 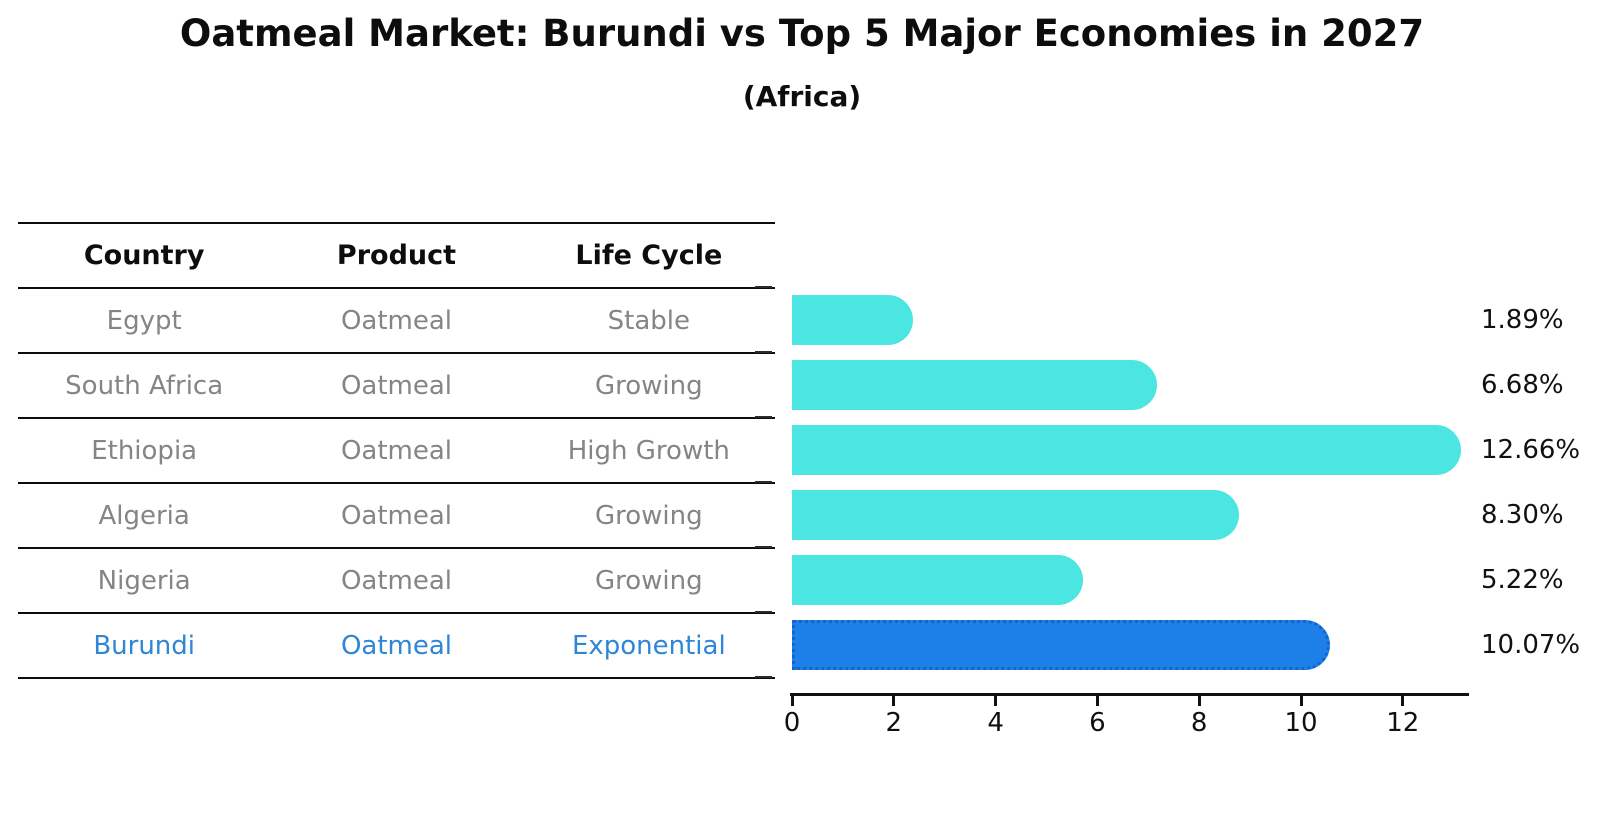 What do you see at coordinates (1061, 644) in the screenshot?
I see `bar-burundi` at bounding box center [1061, 644].